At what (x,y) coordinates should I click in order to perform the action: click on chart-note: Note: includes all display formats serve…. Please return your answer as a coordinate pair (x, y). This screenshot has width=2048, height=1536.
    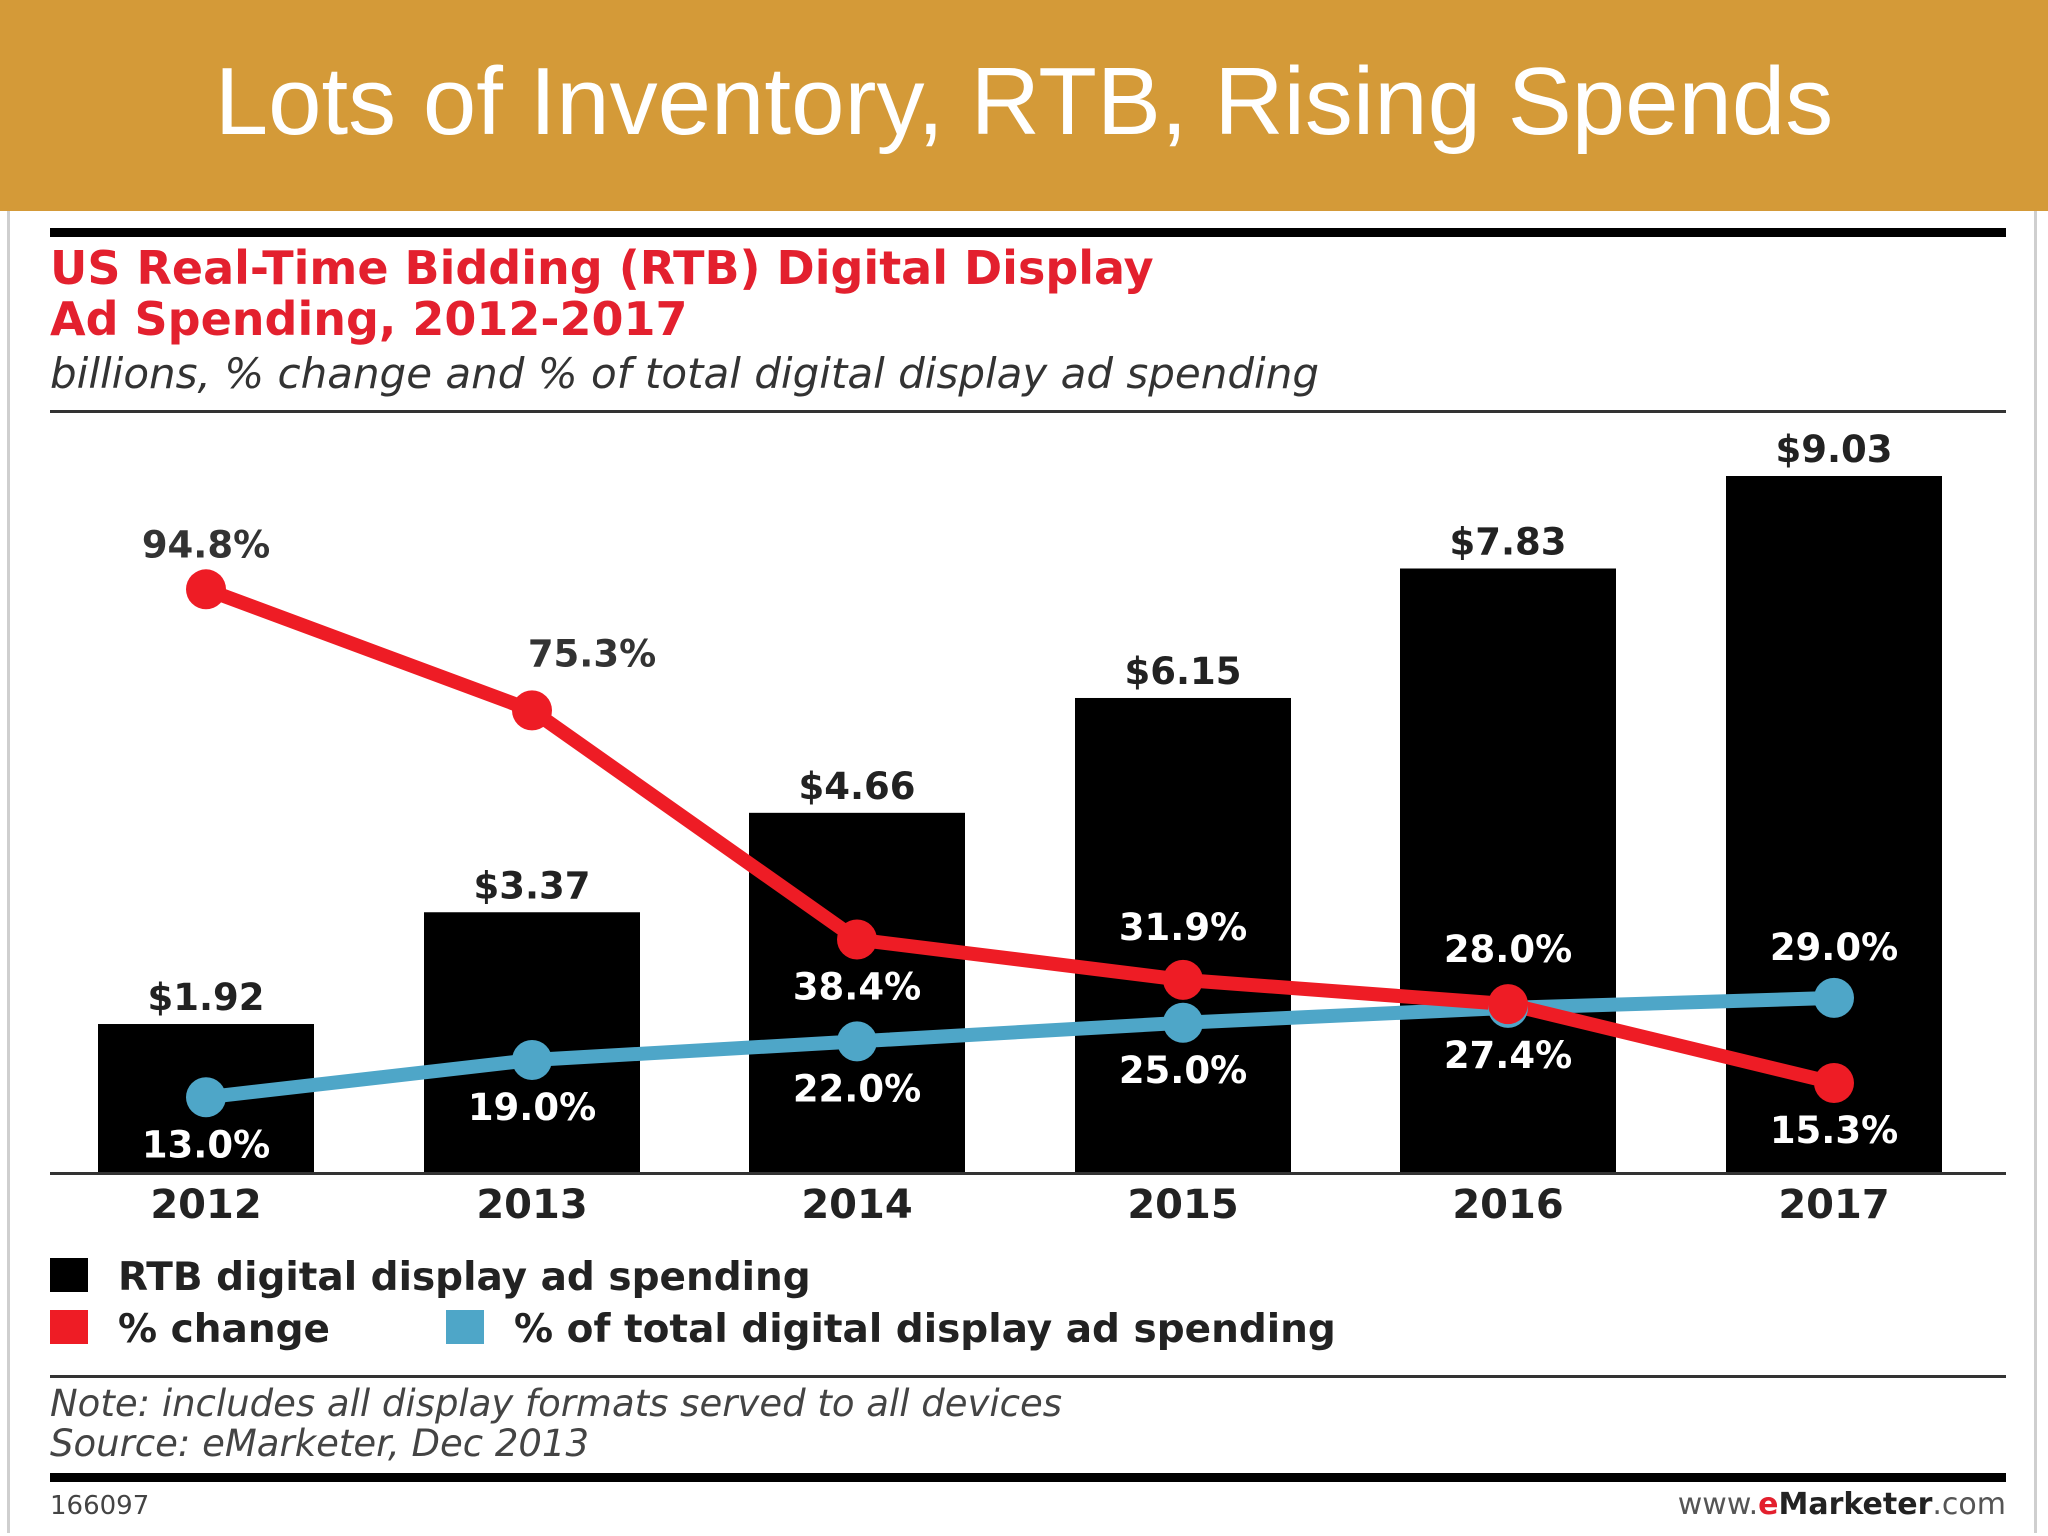
    Looking at the image, I should click on (556, 1403).